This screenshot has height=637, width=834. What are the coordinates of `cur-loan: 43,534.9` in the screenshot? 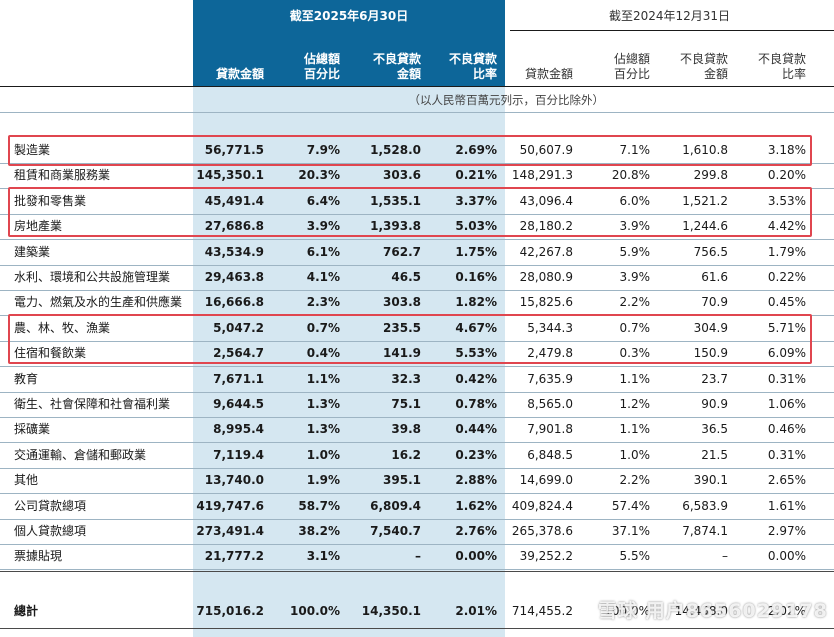 It's located at (234, 252).